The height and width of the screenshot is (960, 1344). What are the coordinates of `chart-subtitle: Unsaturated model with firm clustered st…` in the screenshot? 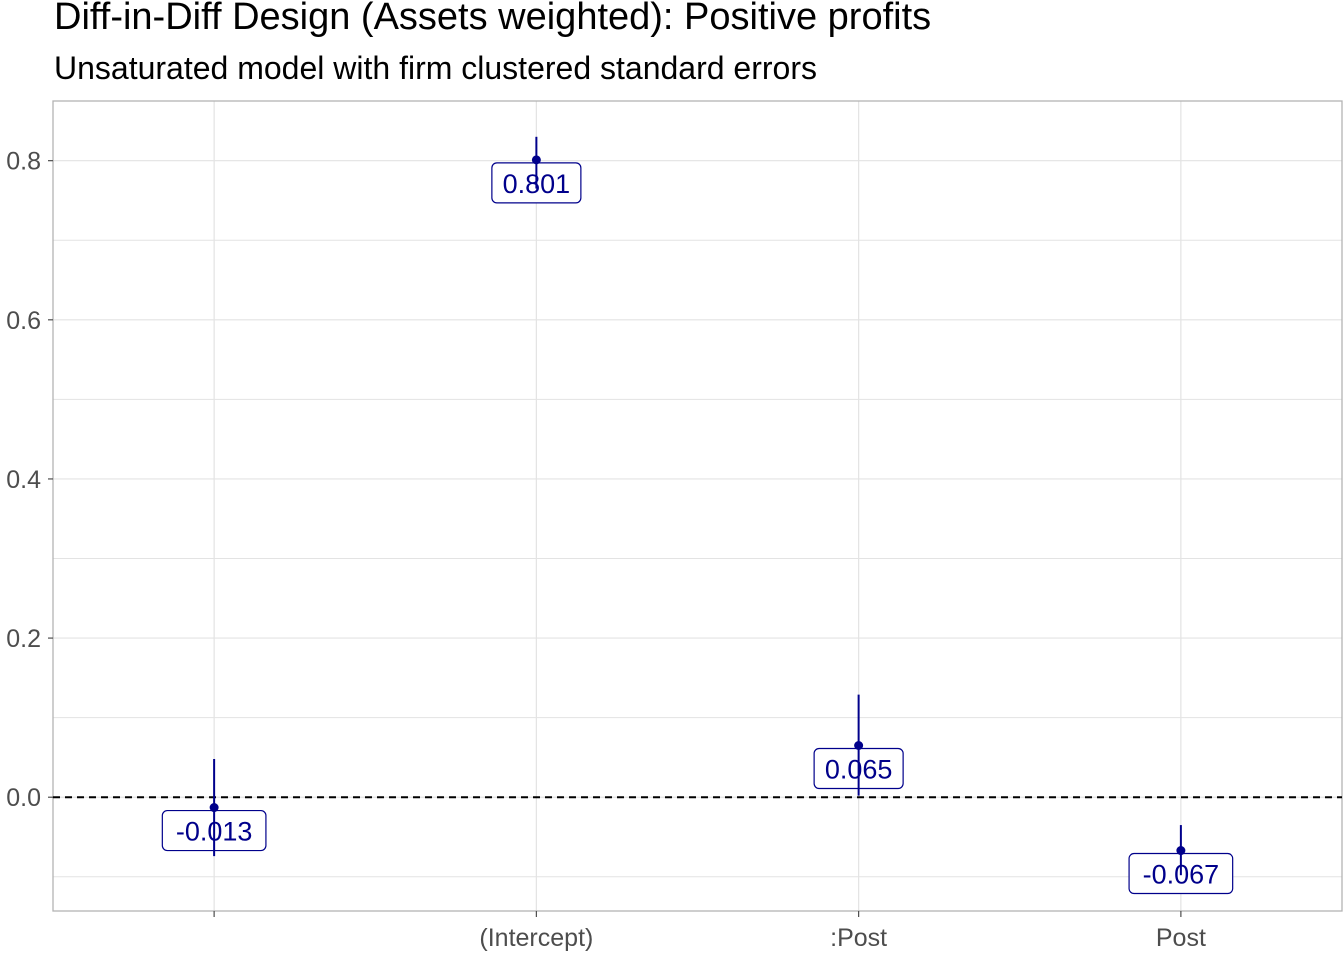 It's located at (435, 68).